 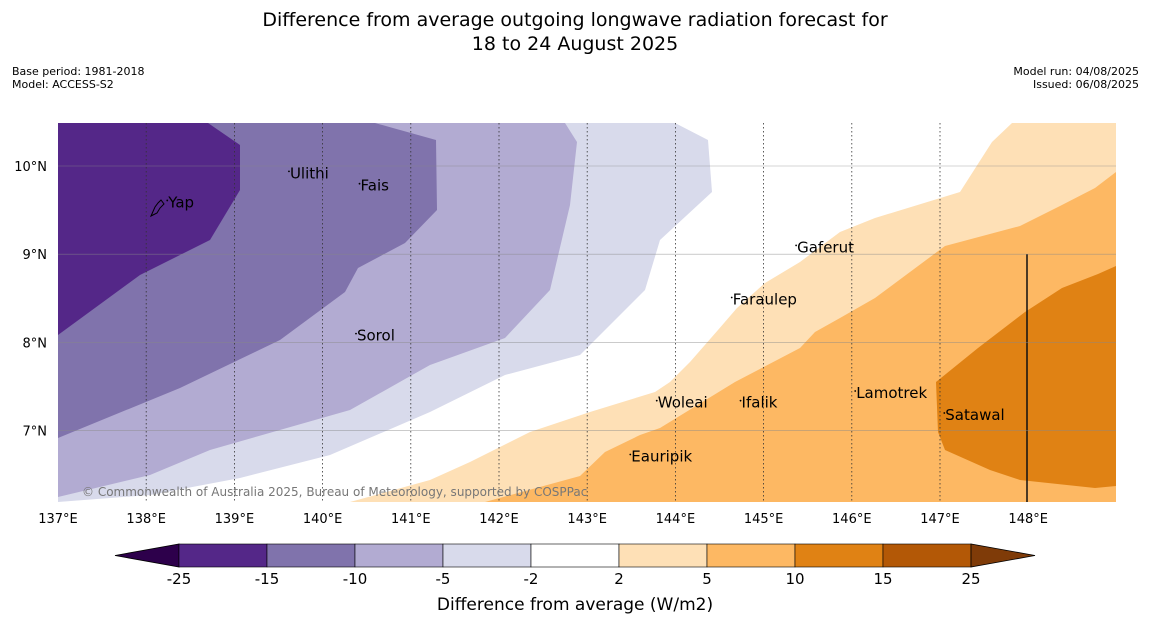 I want to click on colorbar-tick-label: 10, so click(x=794, y=579).